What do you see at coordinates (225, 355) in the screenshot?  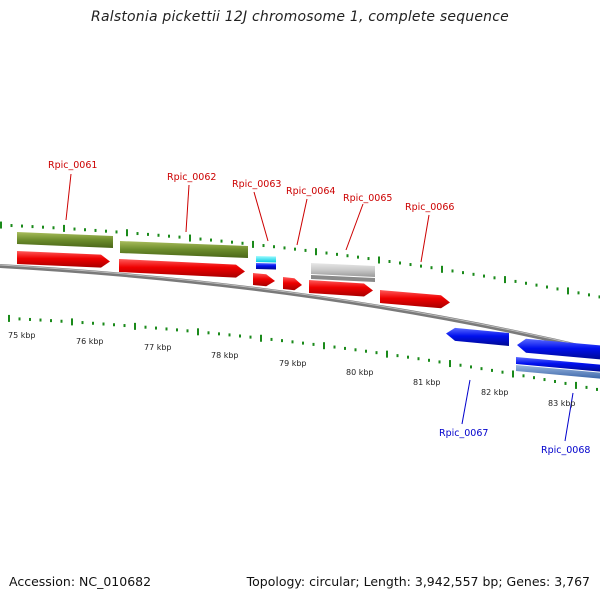 I see `scale-label-78: 78 kbp` at bounding box center [225, 355].